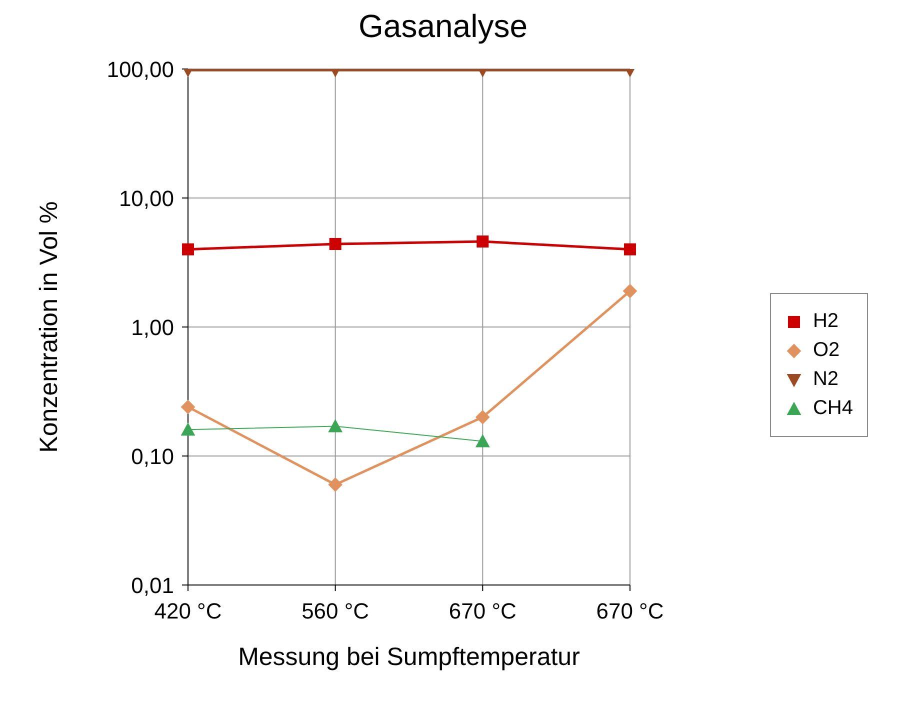  Describe the element at coordinates (832, 408) in the screenshot. I see `legend-label: CH4` at that location.